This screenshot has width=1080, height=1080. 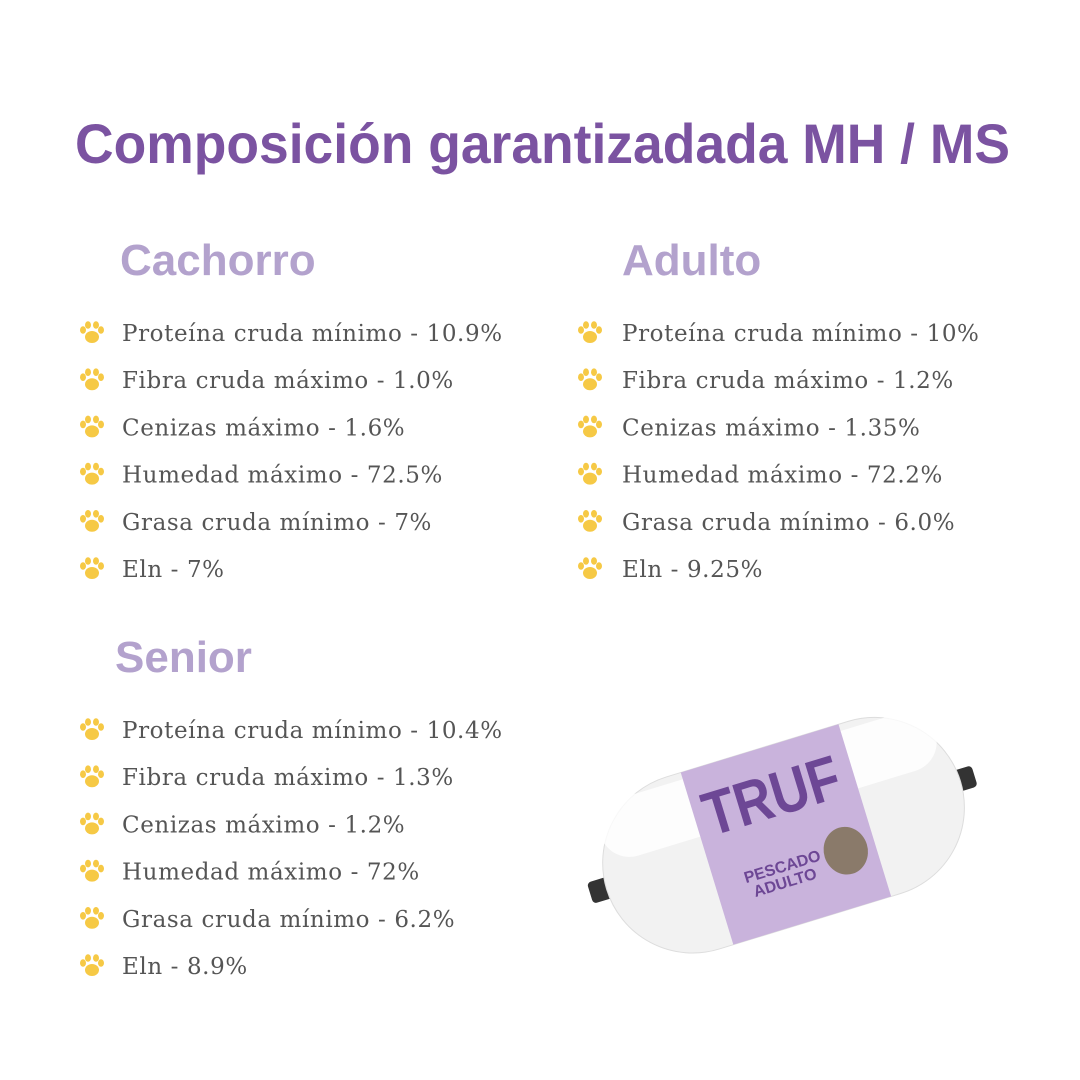 I want to click on nutrient-item: Fibra cruda máximo - 1.2%, so click(x=788, y=381).